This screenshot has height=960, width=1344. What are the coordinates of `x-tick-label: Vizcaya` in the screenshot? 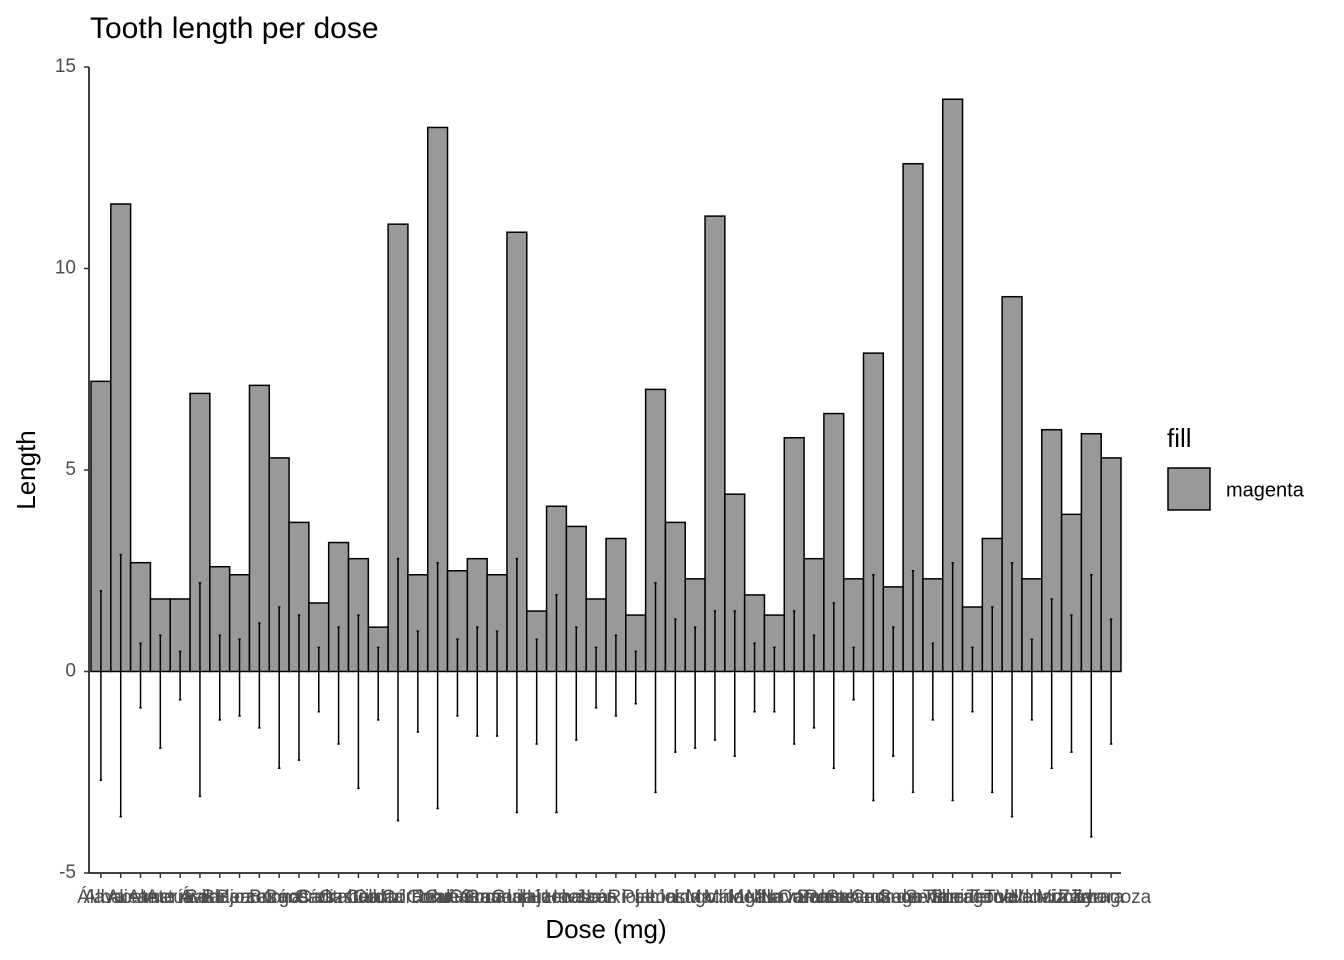 It's located at (1071, 897).